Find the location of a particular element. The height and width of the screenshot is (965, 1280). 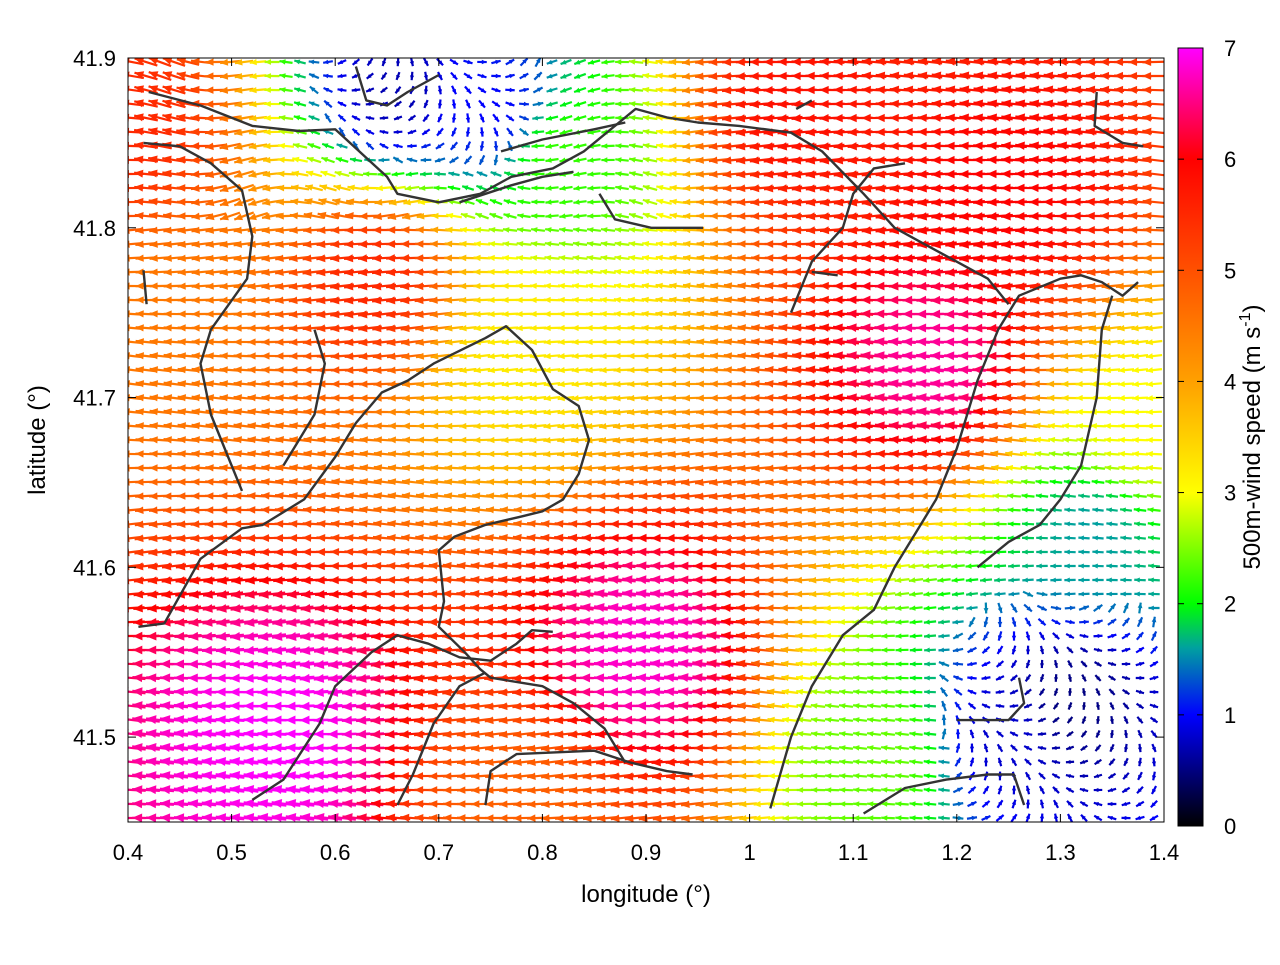

colorbar-tick-label: 3 is located at coordinates (1230, 493).